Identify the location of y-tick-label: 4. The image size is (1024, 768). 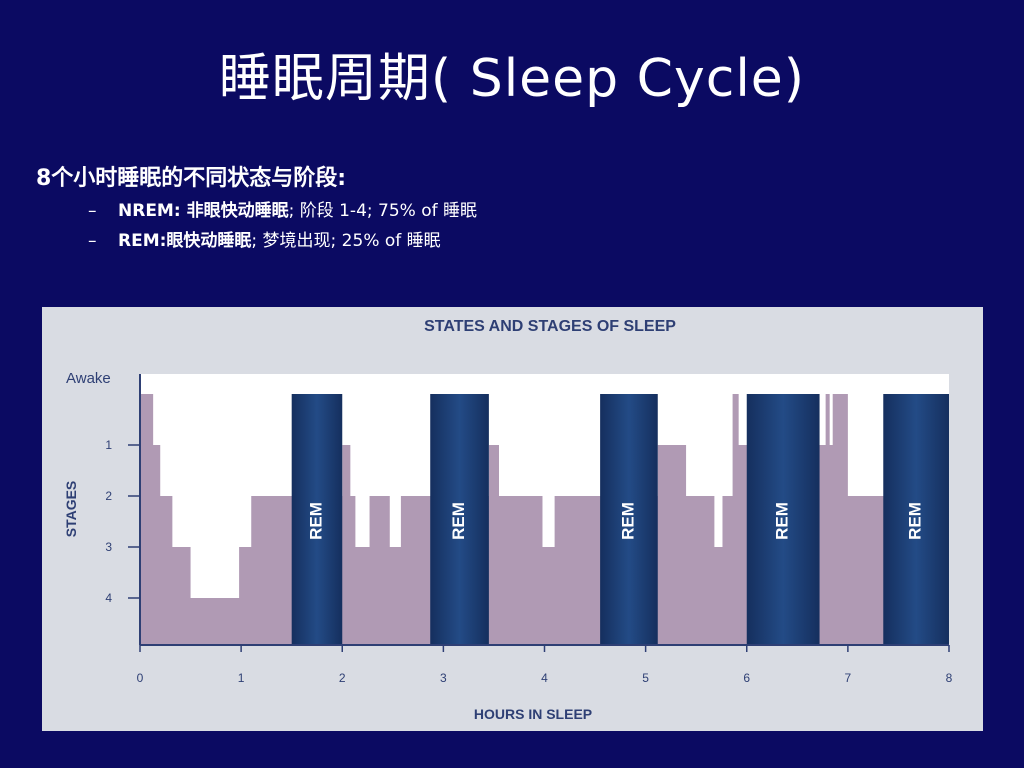
(108, 598).